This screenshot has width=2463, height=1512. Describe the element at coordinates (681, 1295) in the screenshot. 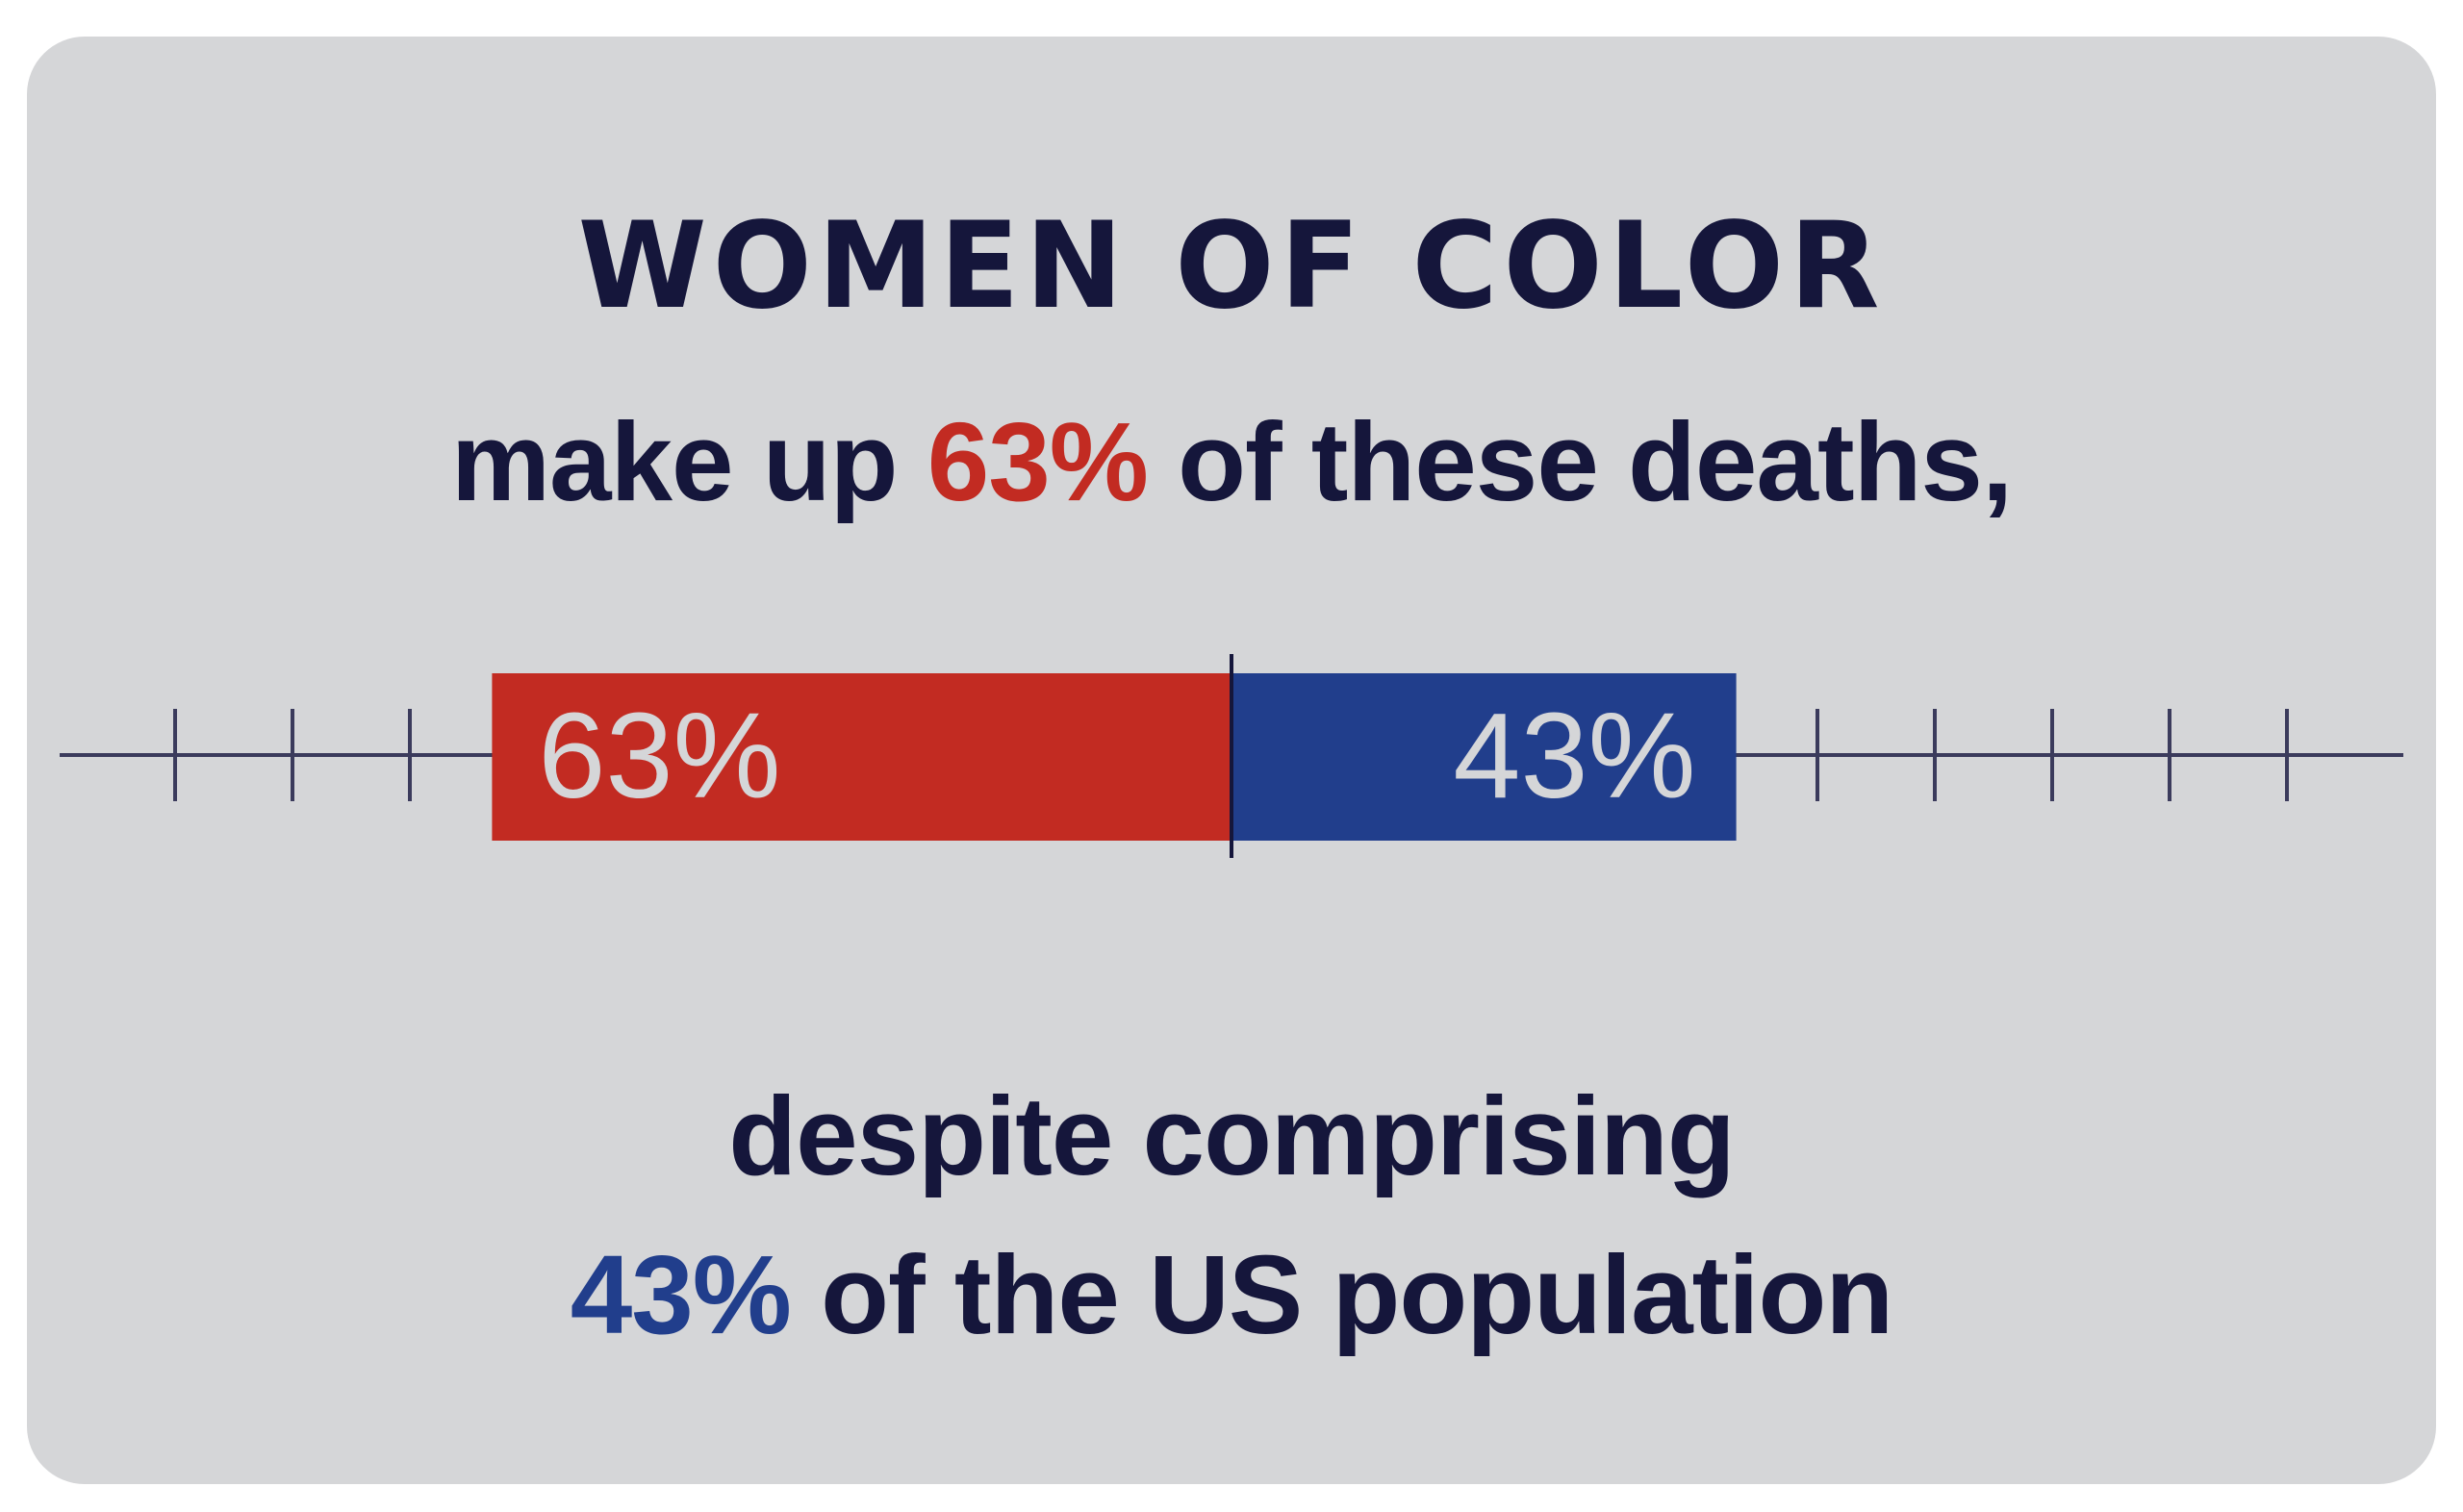

I see `population-percent: 43%` at that location.